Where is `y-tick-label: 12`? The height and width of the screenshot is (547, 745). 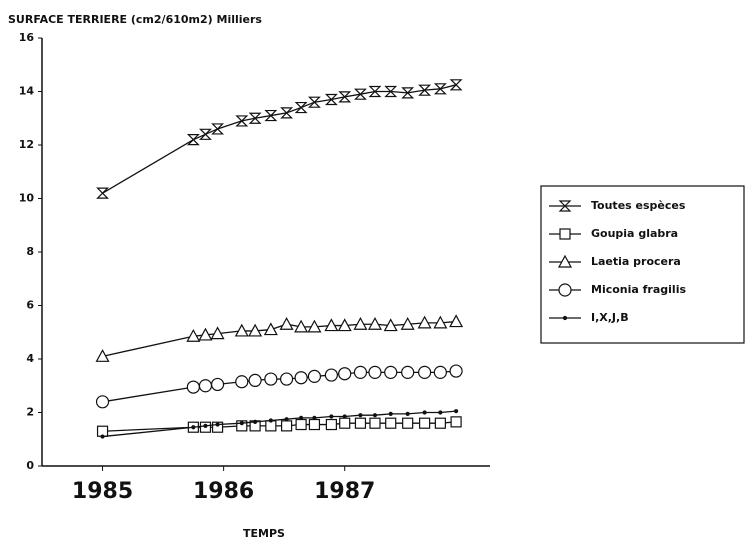
y-tick-label: 12 is located at coordinates (26, 144).